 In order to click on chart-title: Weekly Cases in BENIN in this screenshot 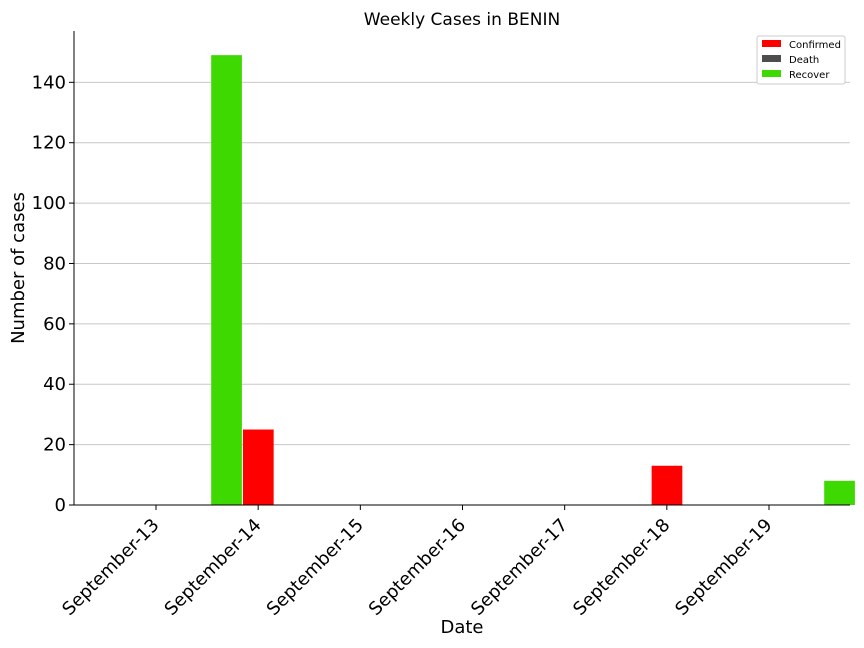, I will do `click(462, 20)`.